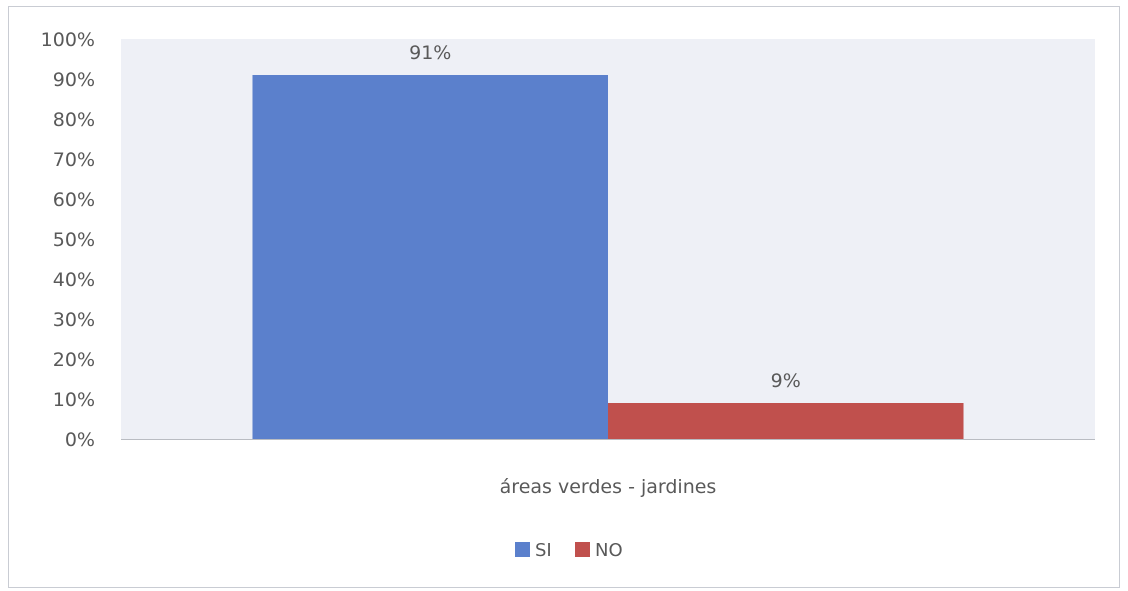 Image resolution: width=1128 pixels, height=591 pixels. I want to click on legend-label-no: NO, so click(609, 550).